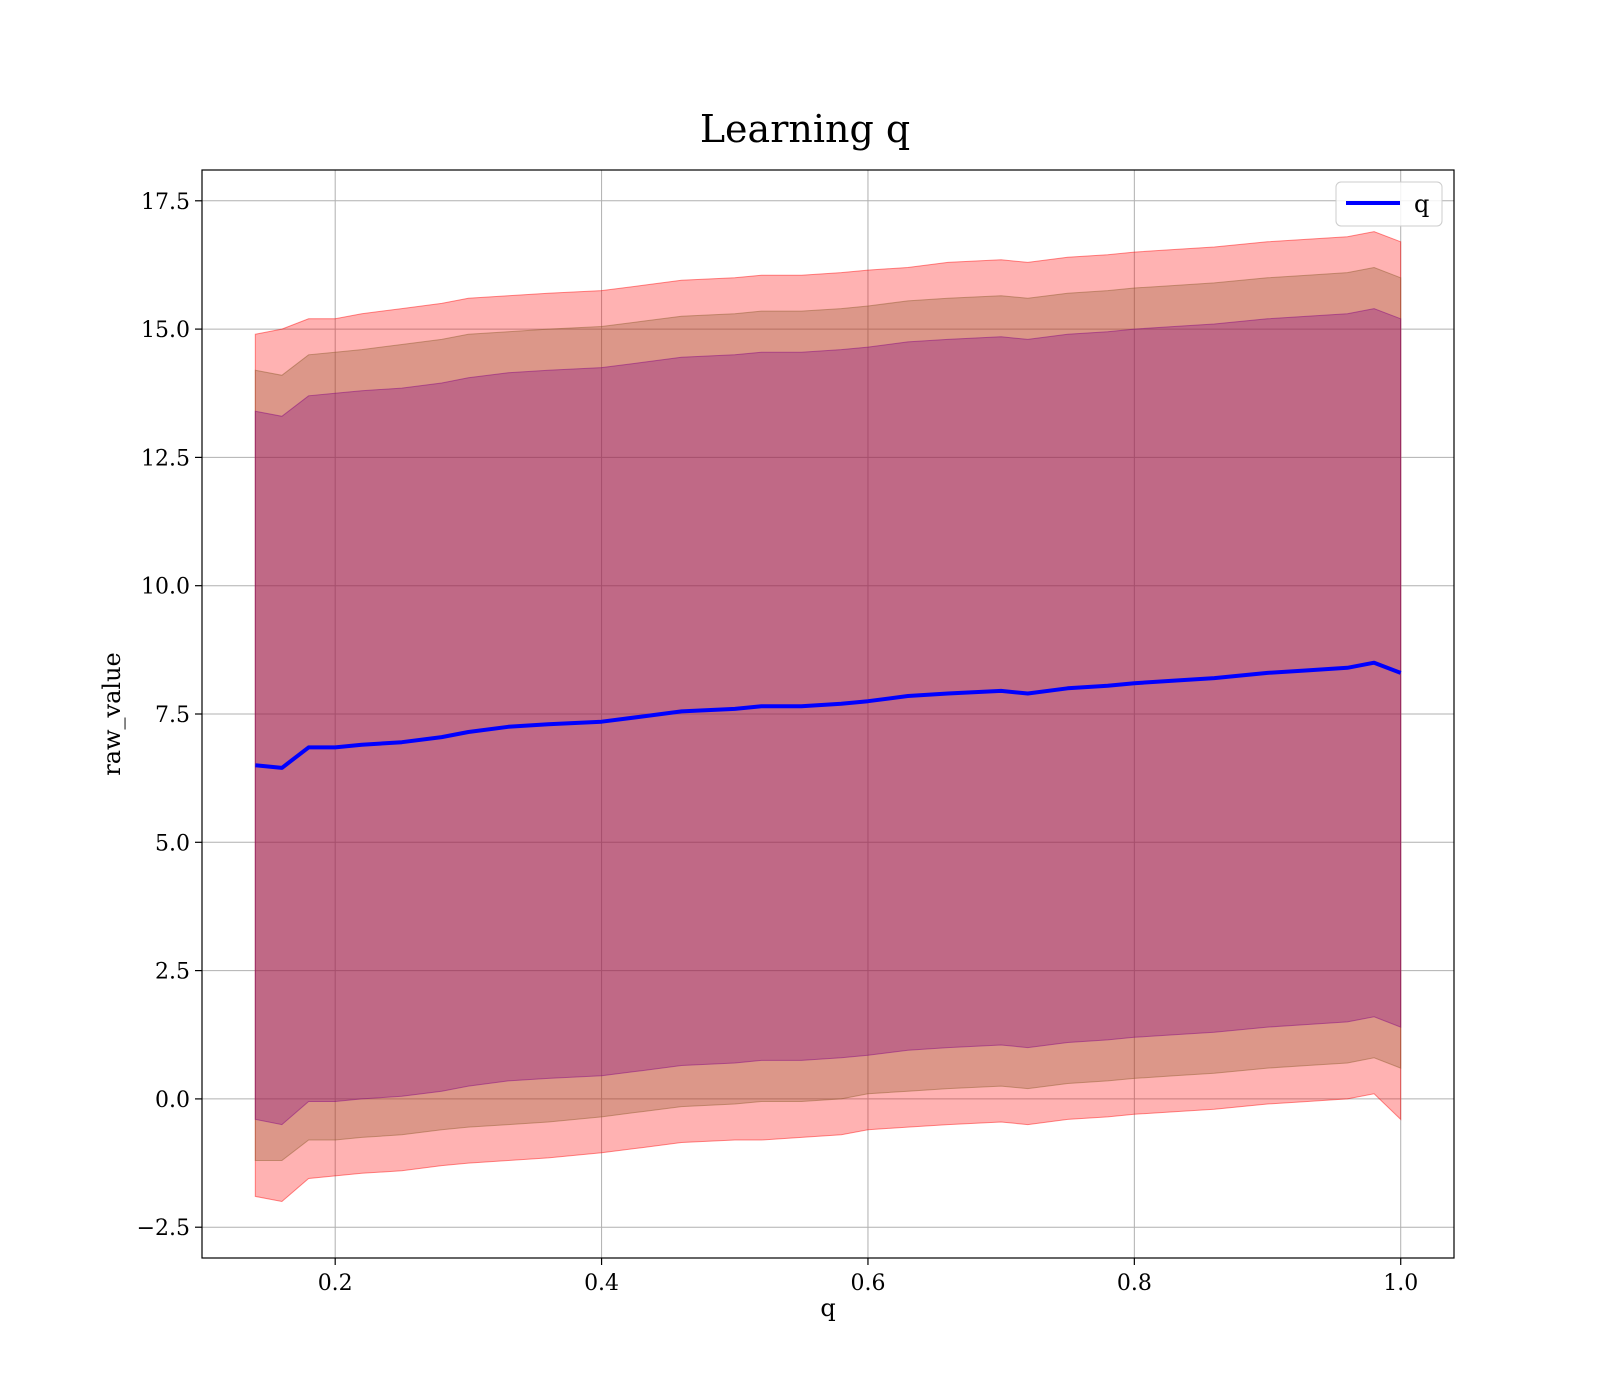 Image resolution: width=1600 pixels, height=1400 pixels. What do you see at coordinates (805, 129) in the screenshot?
I see `chart-title: Learning q` at bounding box center [805, 129].